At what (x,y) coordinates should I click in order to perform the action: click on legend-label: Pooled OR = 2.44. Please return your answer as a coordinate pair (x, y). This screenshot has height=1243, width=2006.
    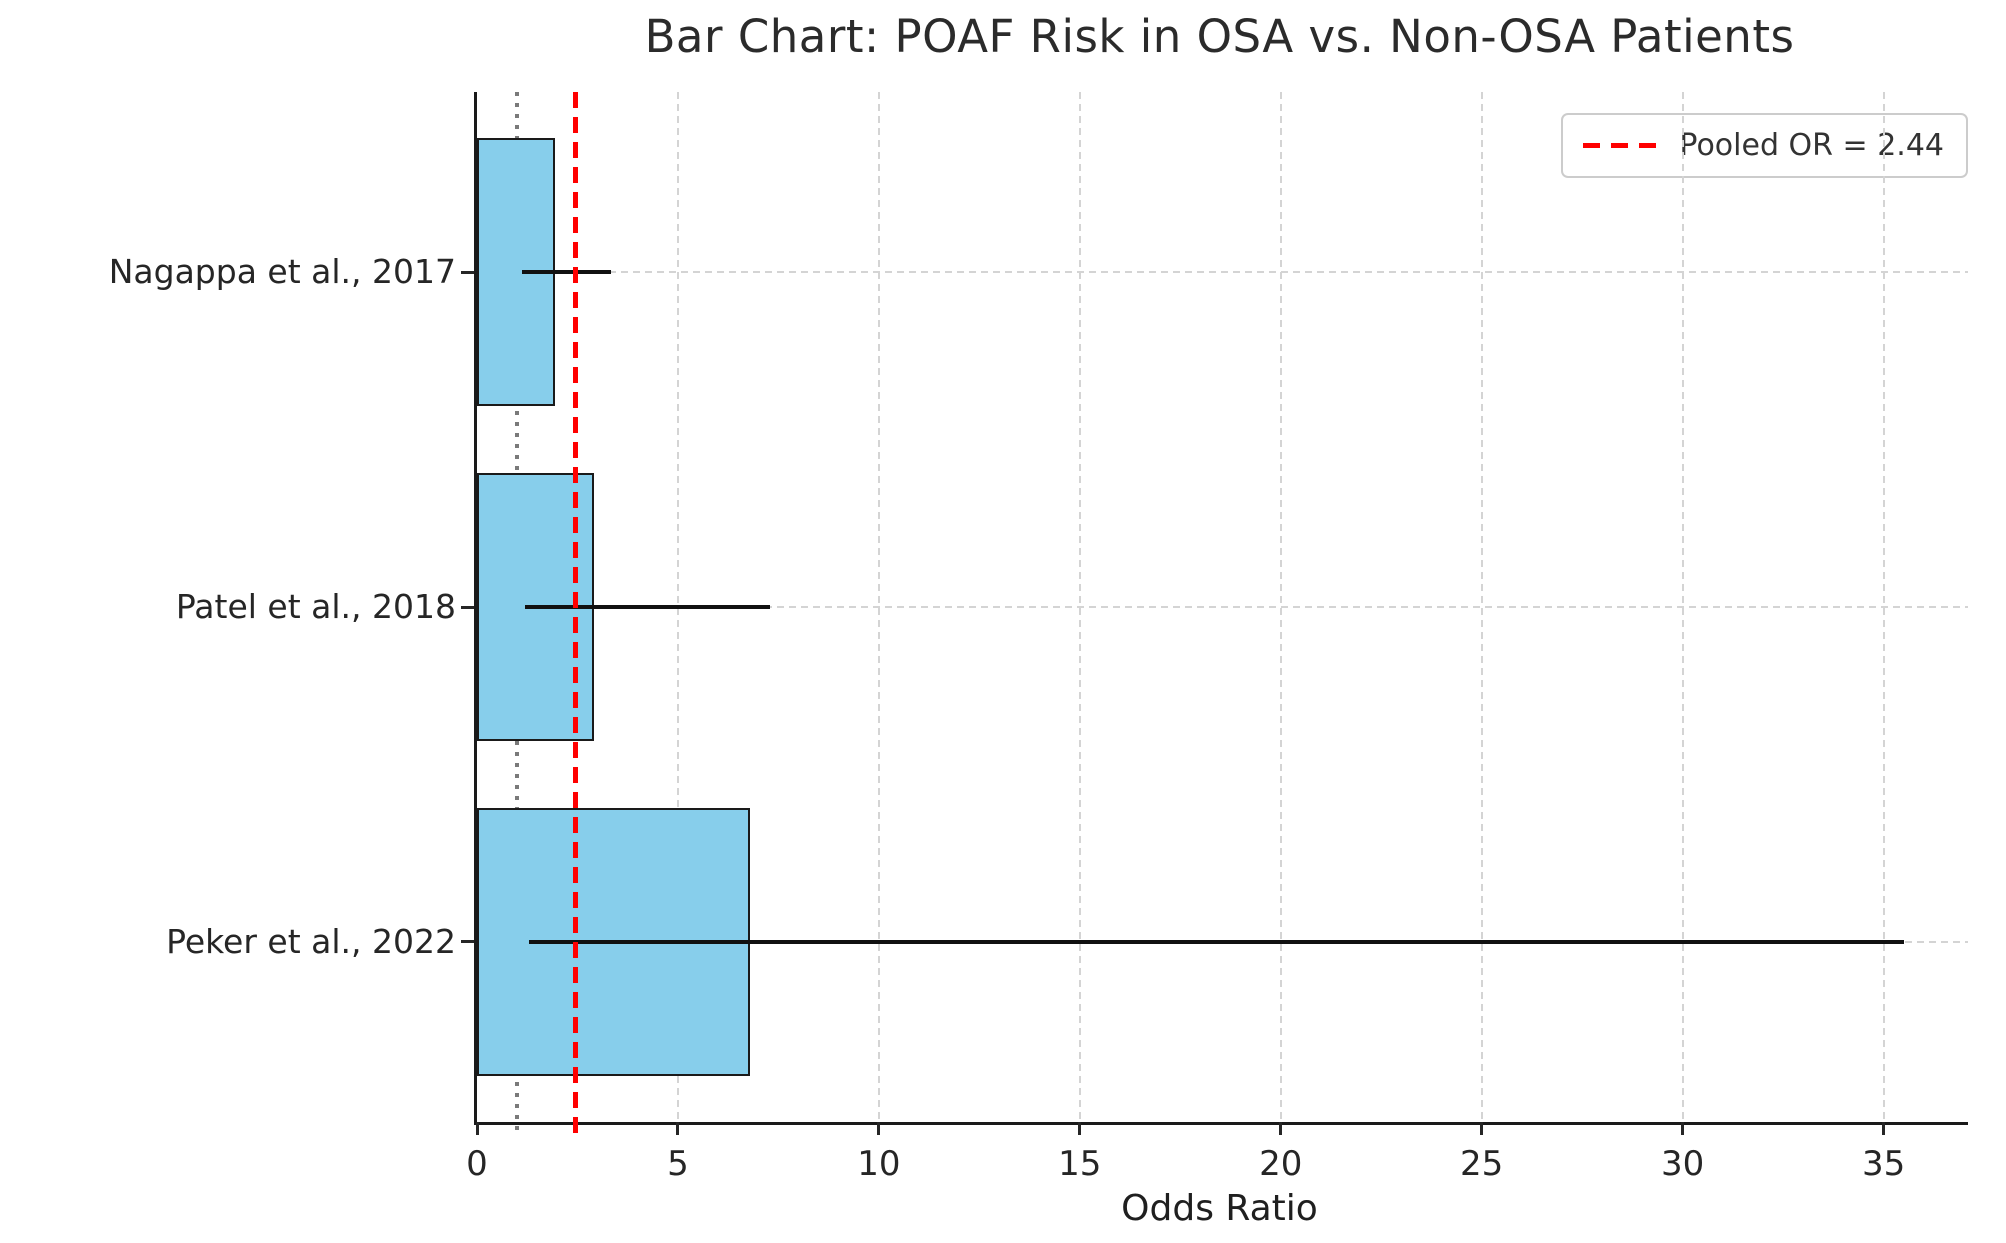
    Looking at the image, I should click on (1811, 145).